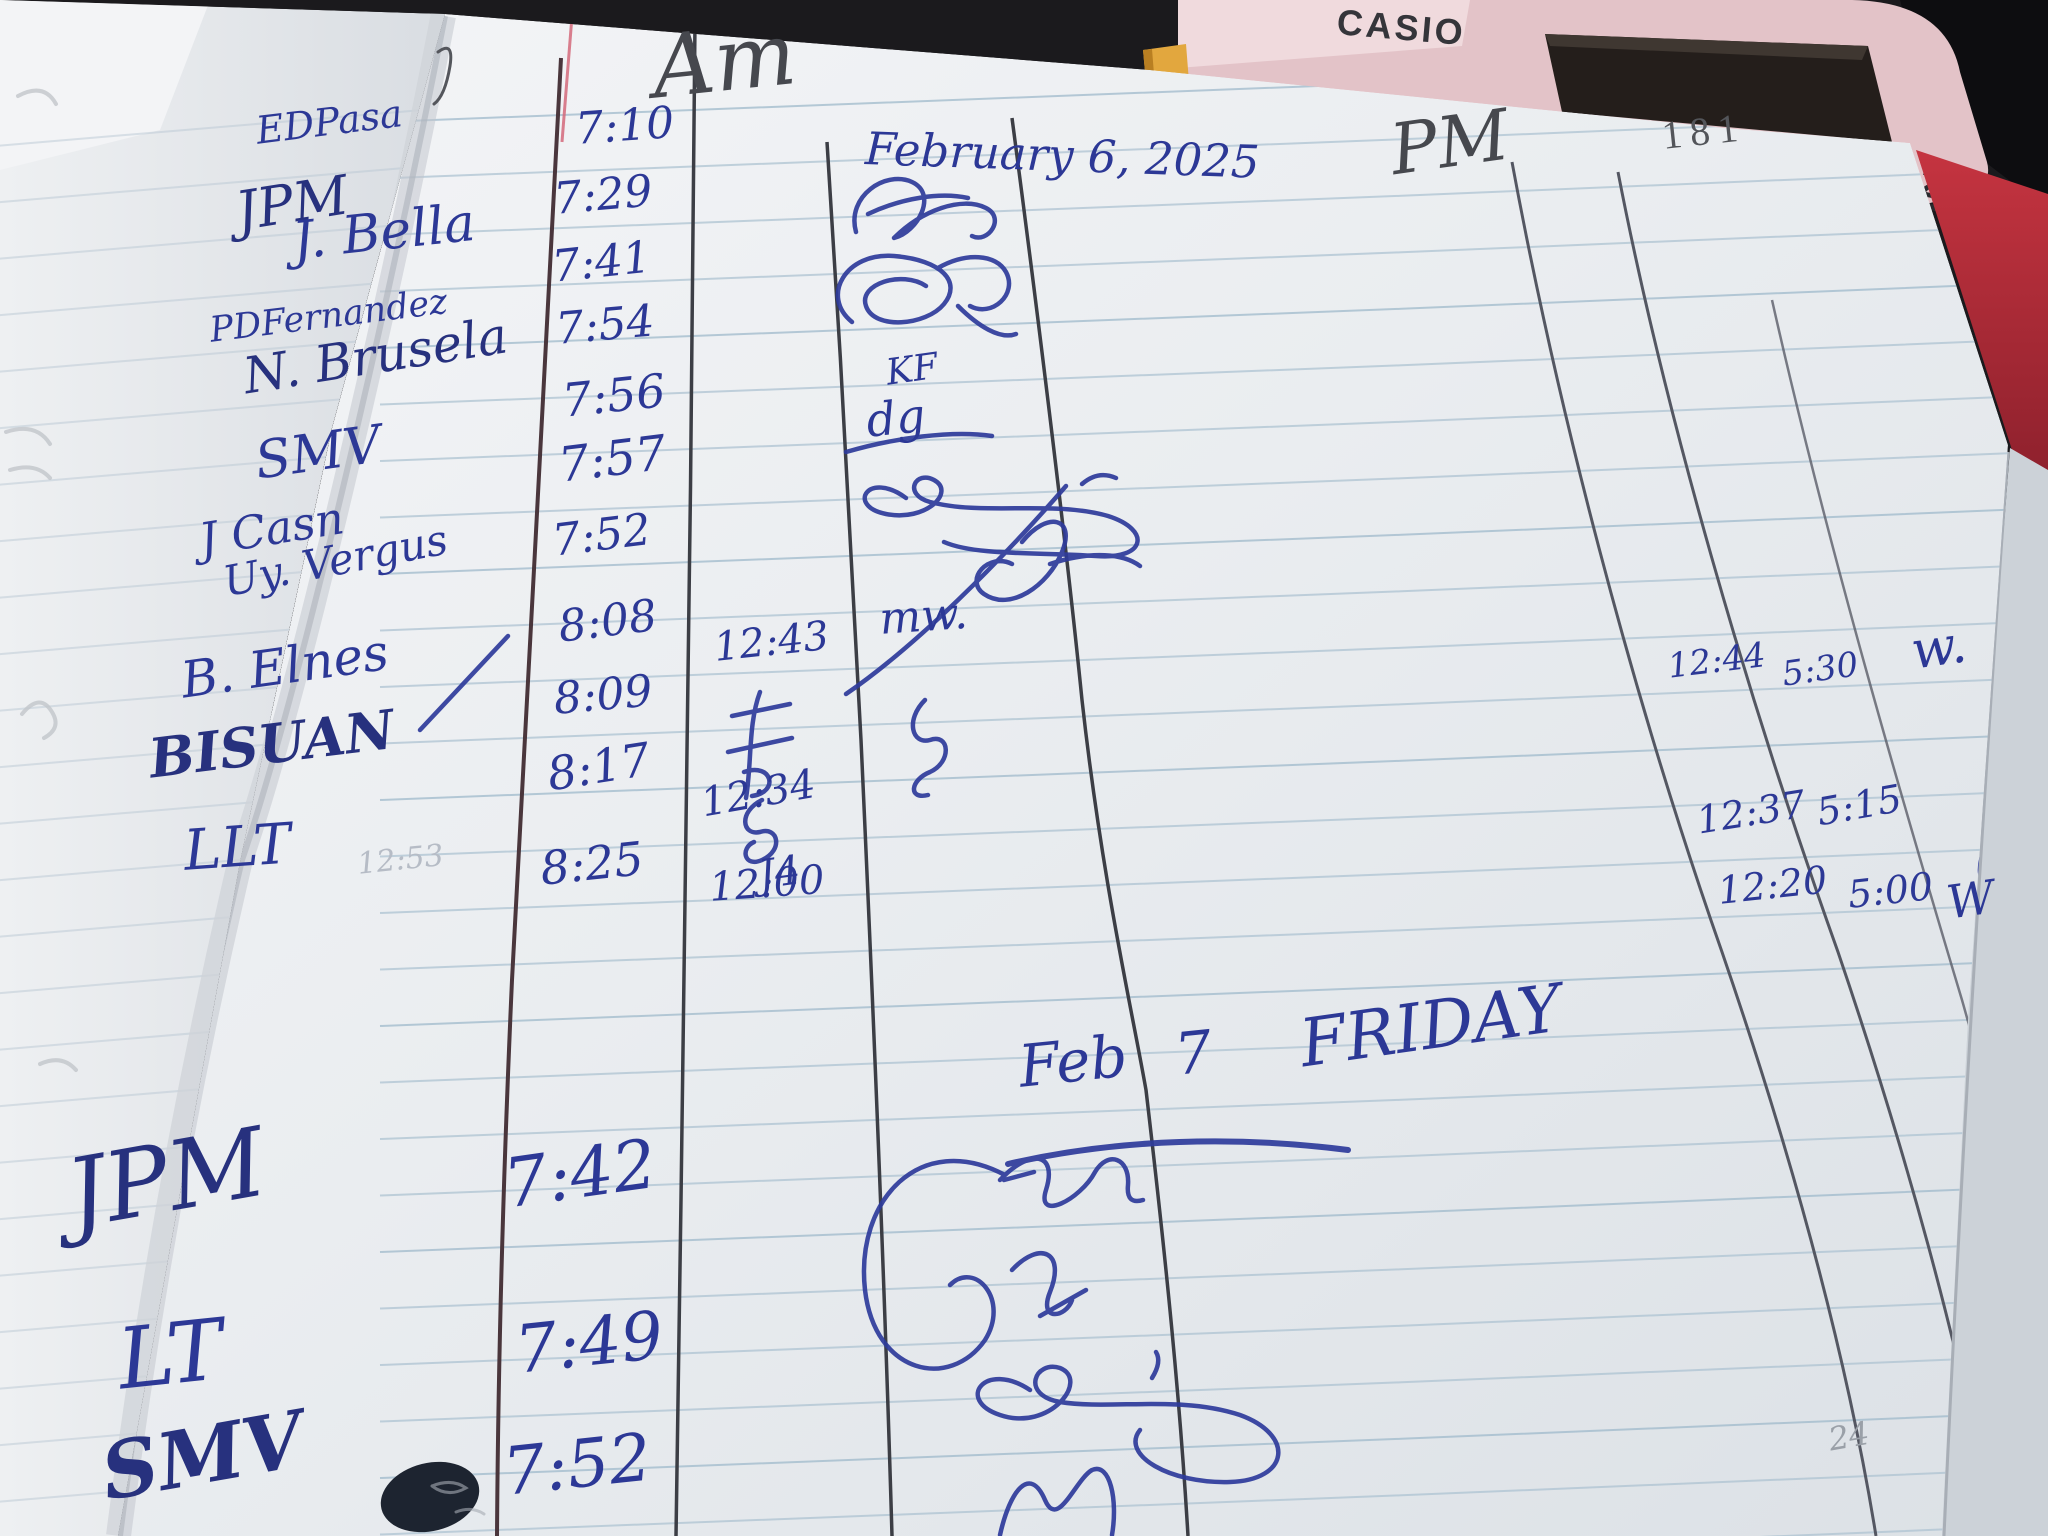  What do you see at coordinates (1073, 1061) in the screenshot?
I see `friday-month: Feb` at bounding box center [1073, 1061].